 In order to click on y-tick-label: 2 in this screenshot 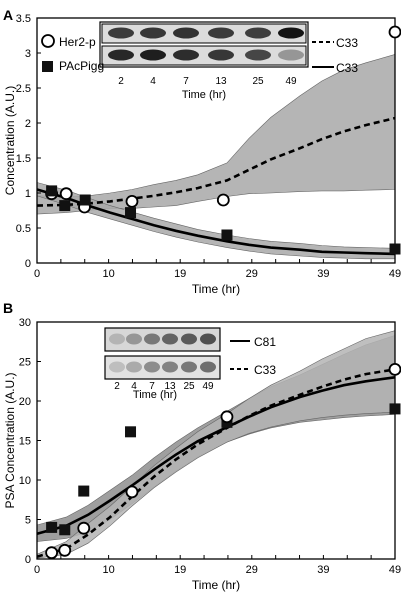, I will do `click(28, 124)`.